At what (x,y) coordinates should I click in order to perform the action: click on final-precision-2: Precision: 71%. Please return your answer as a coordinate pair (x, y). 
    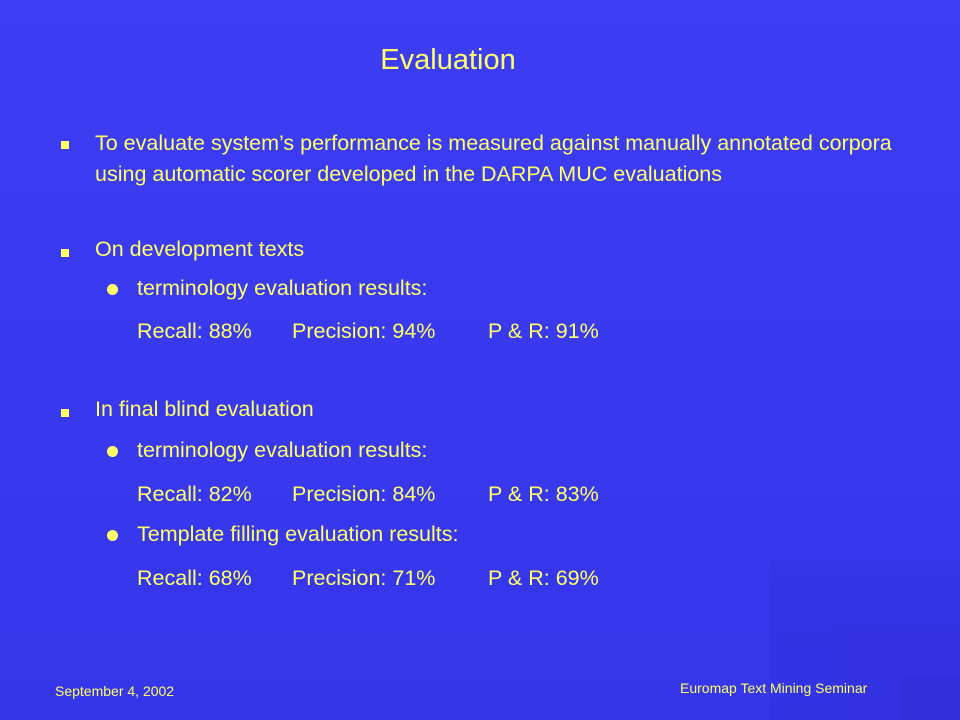
    Looking at the image, I should click on (364, 578).